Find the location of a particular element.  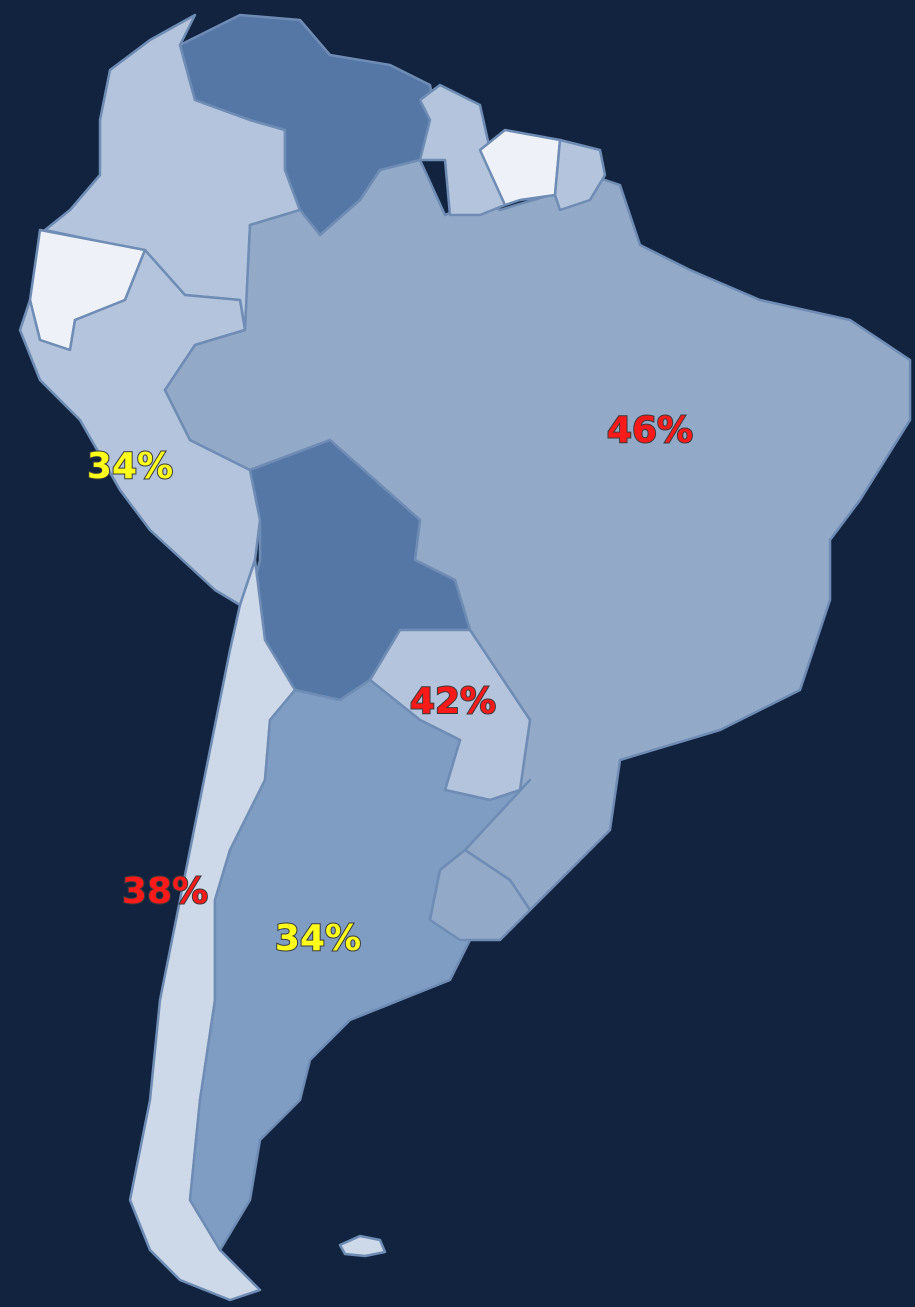

map-label: 46% is located at coordinates (650, 430).